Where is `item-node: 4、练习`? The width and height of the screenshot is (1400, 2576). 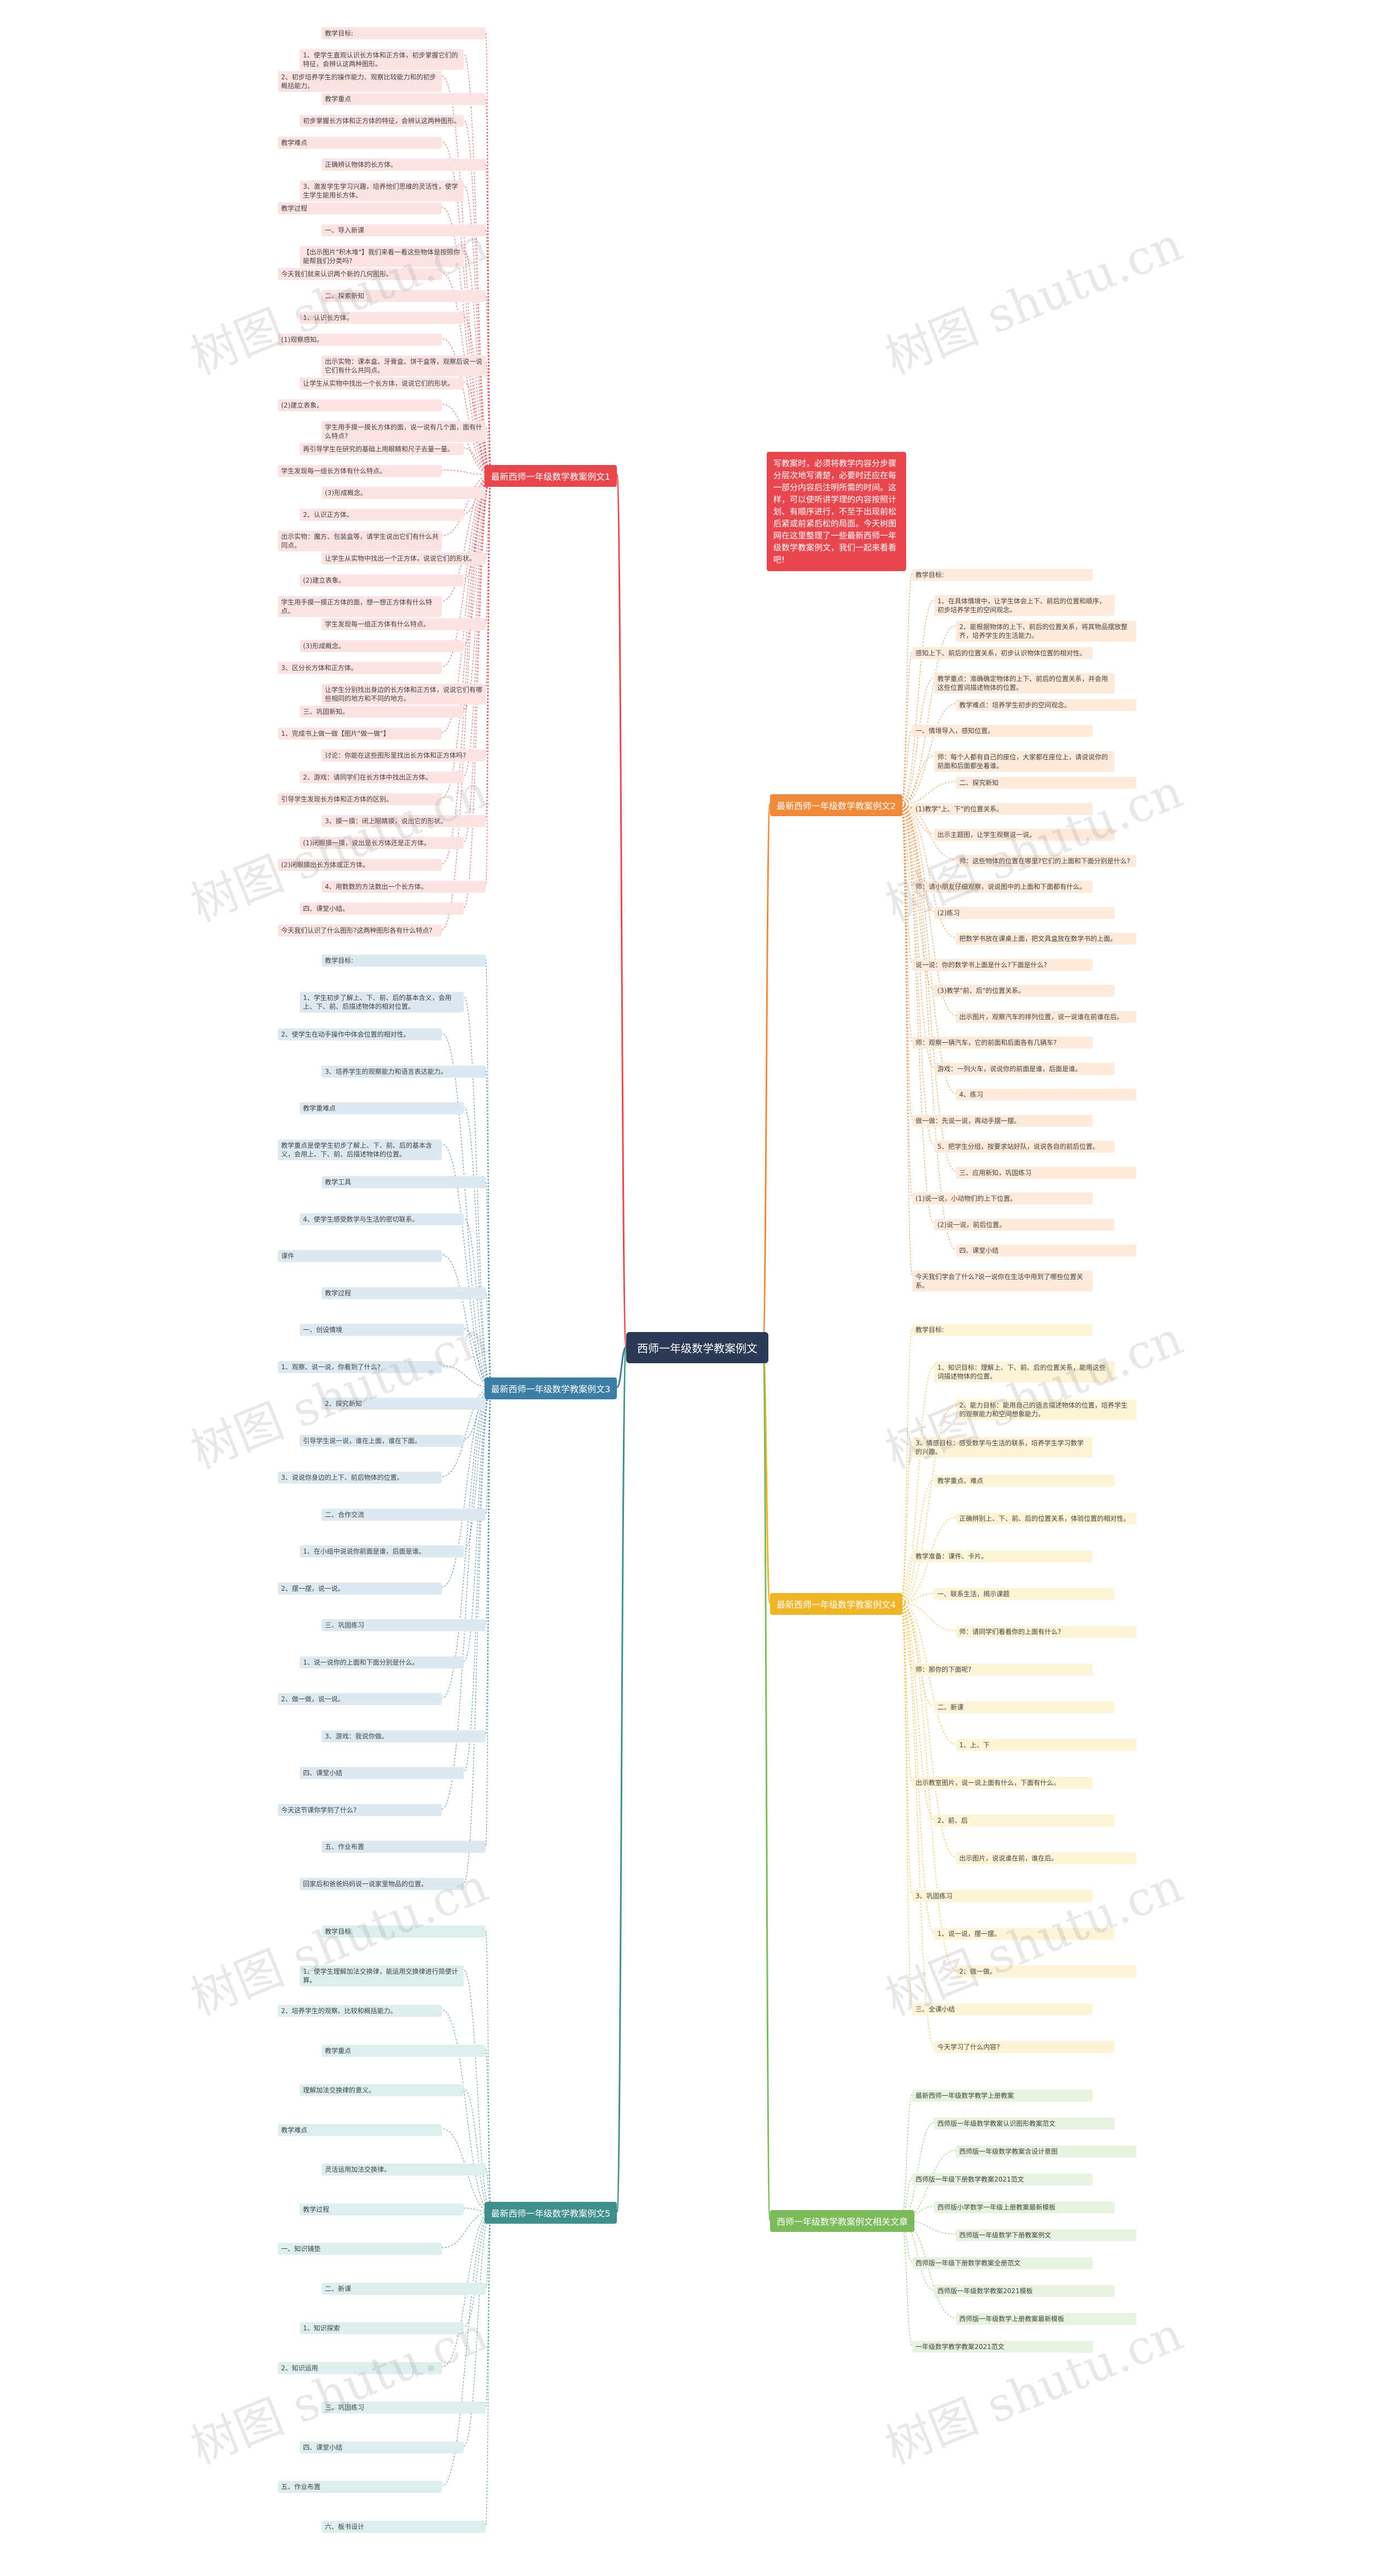
item-node: 4、练习 is located at coordinates (1046, 1095).